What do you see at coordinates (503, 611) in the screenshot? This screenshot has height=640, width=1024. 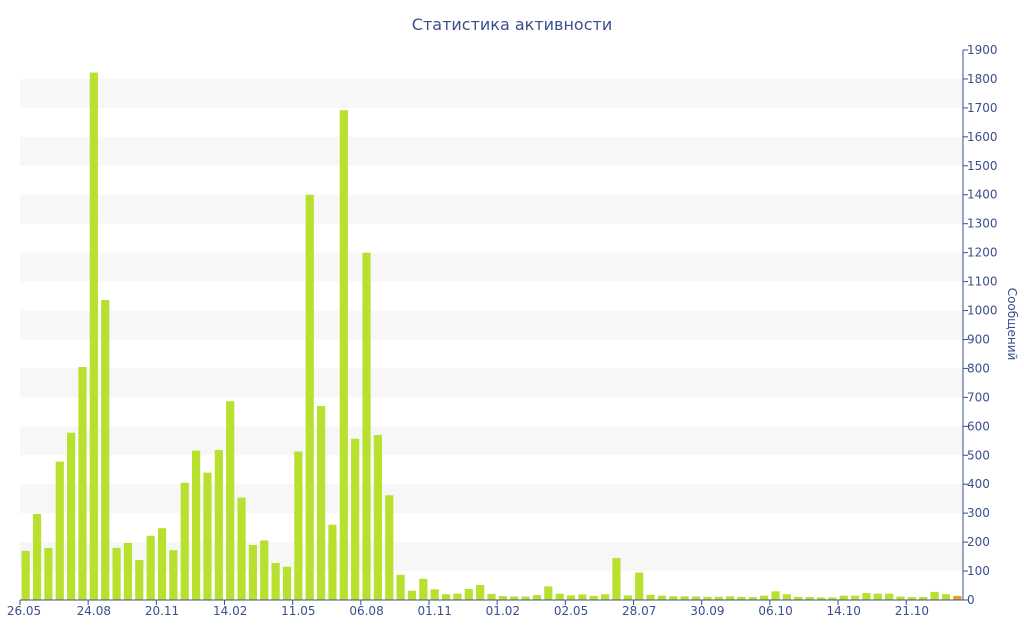 I see `x-tick-label: 01.02` at bounding box center [503, 611].